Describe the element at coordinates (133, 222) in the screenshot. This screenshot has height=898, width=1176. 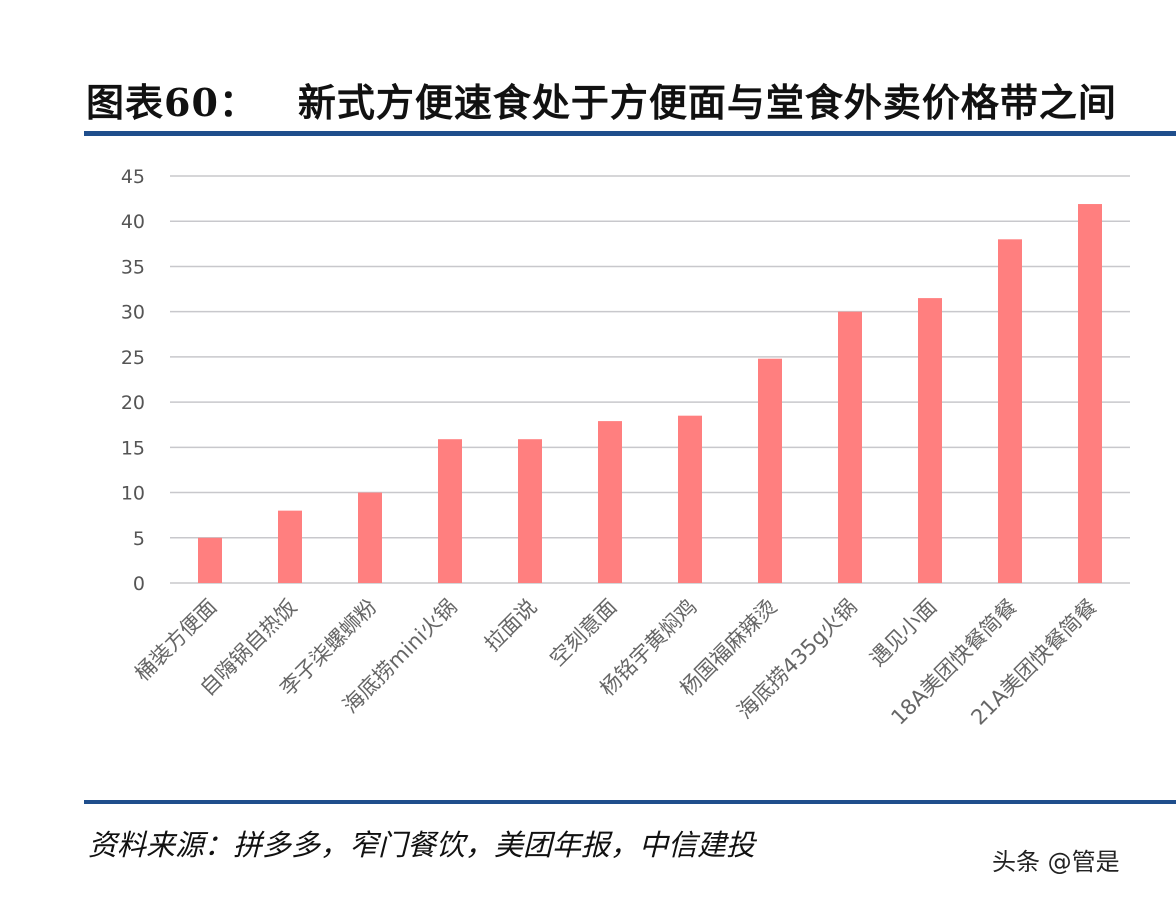
I see `y-tick-label: 40` at that location.